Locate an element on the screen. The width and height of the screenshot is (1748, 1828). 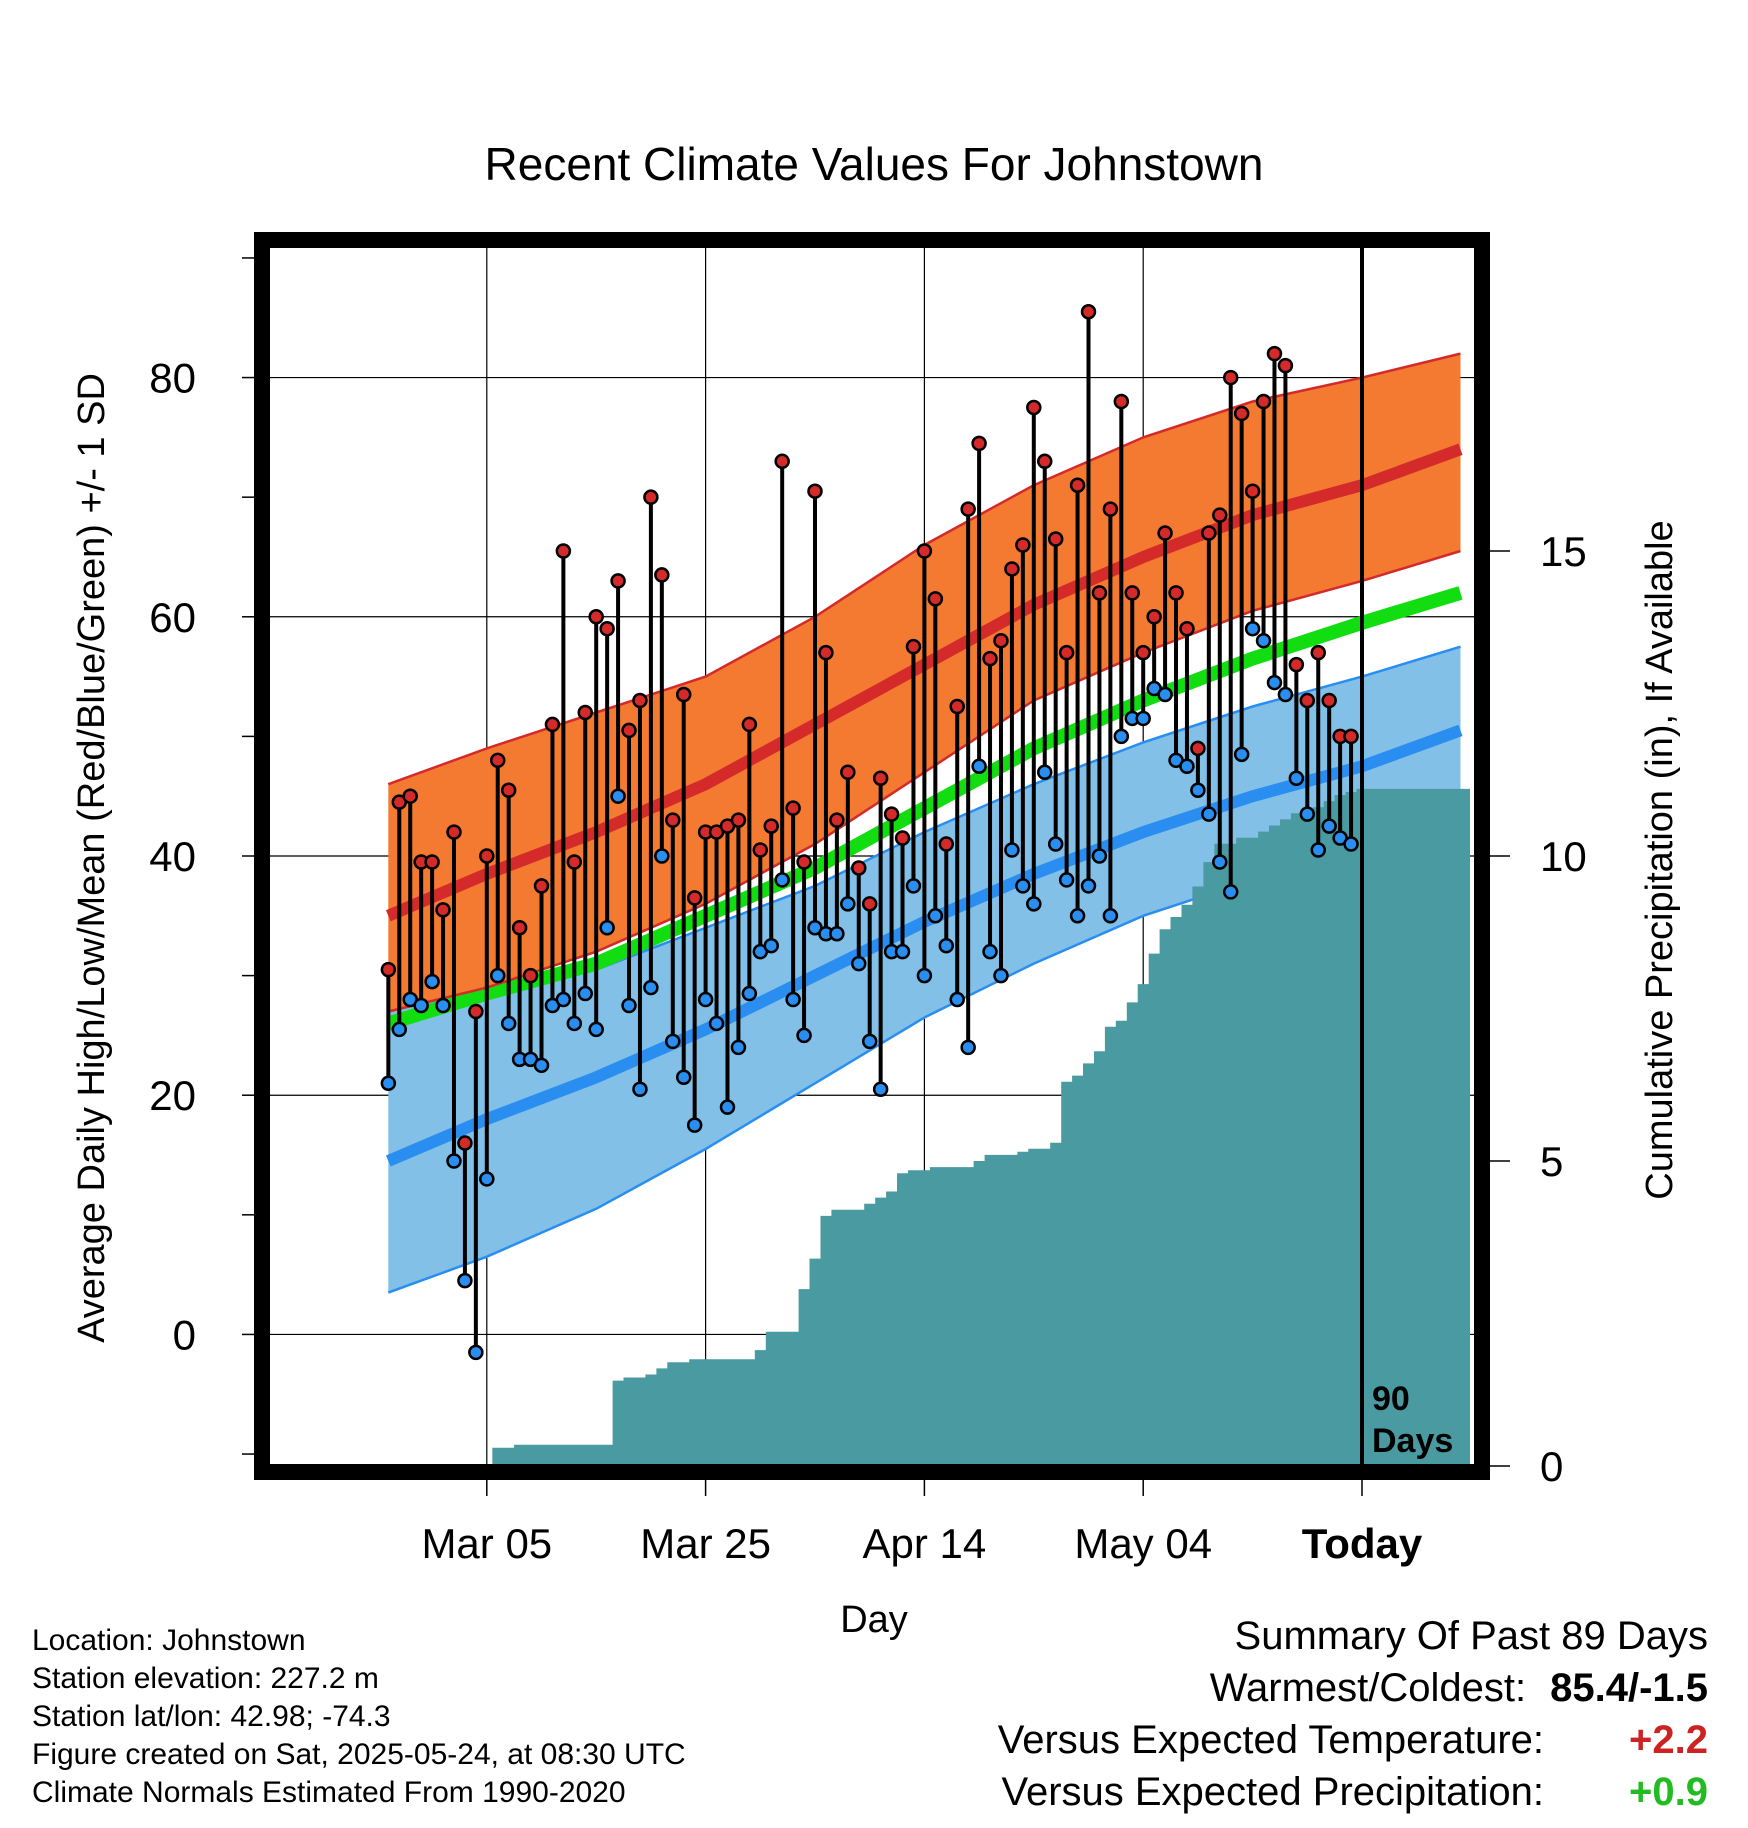
x-tick-label: Mar 05 is located at coordinates (486, 1543).